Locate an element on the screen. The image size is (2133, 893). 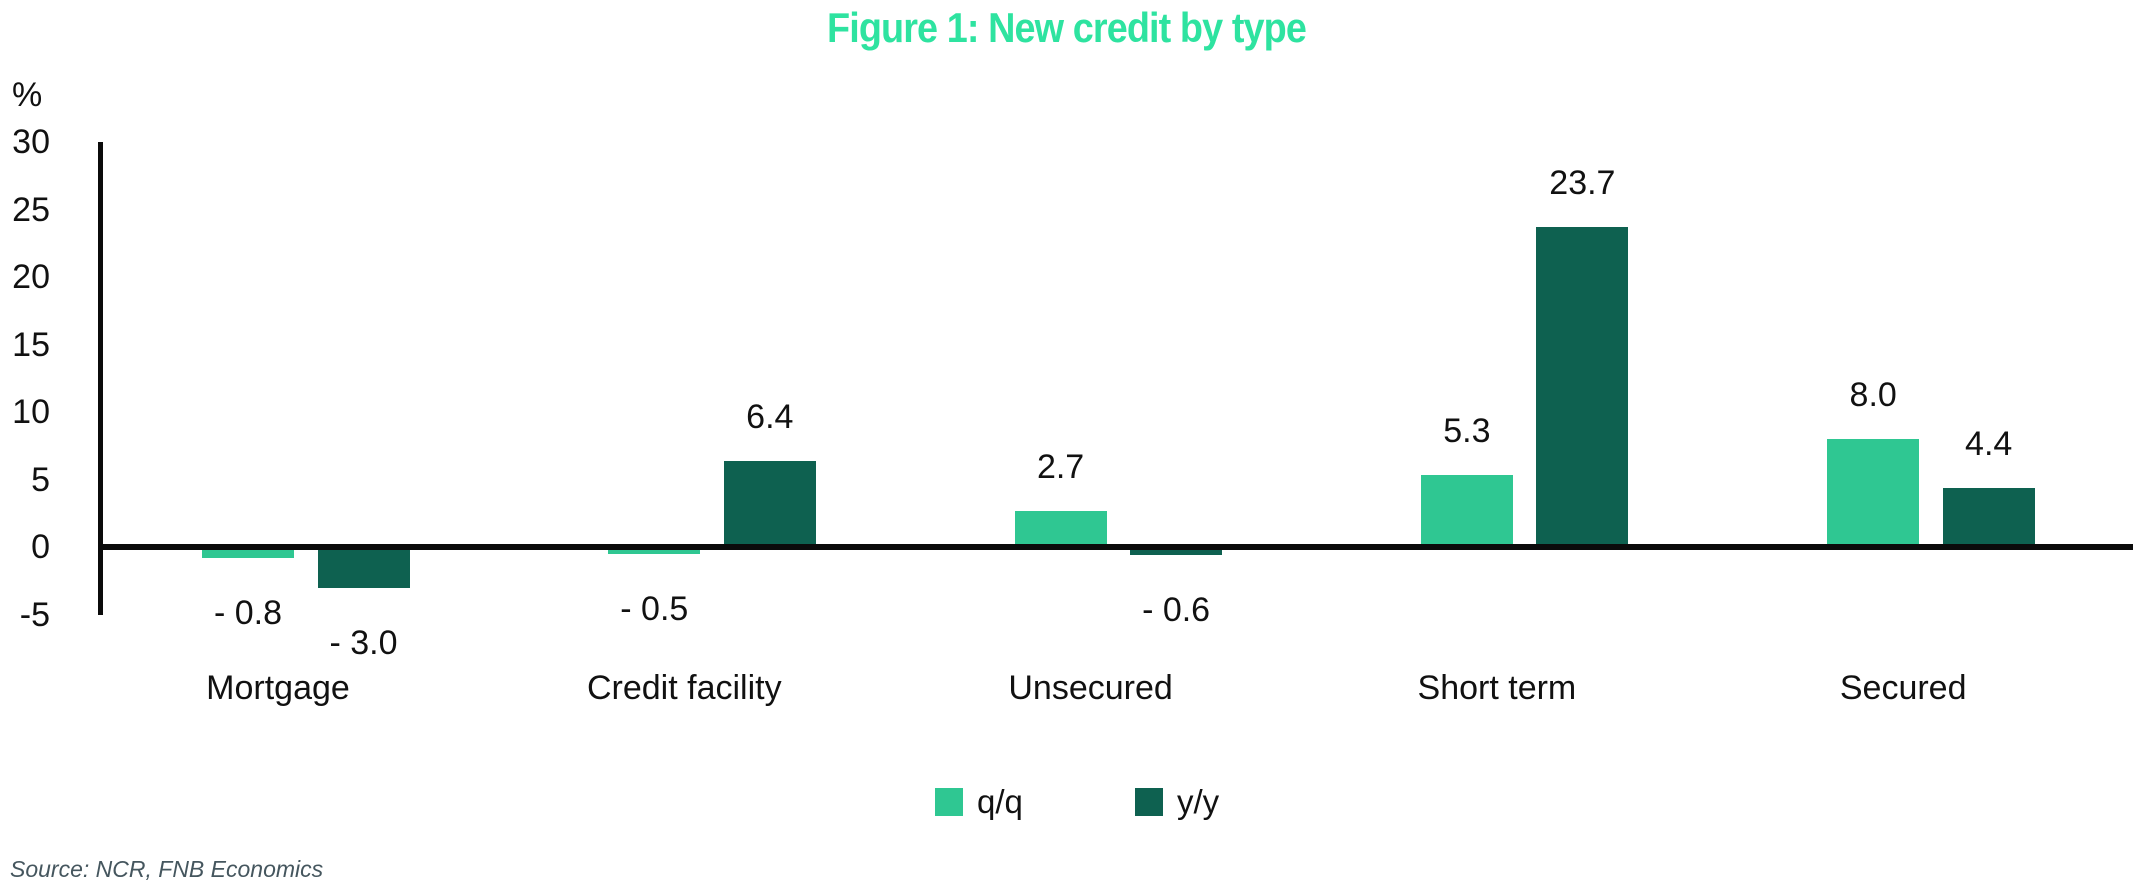
bar-short-term-yy is located at coordinates (1582, 387).